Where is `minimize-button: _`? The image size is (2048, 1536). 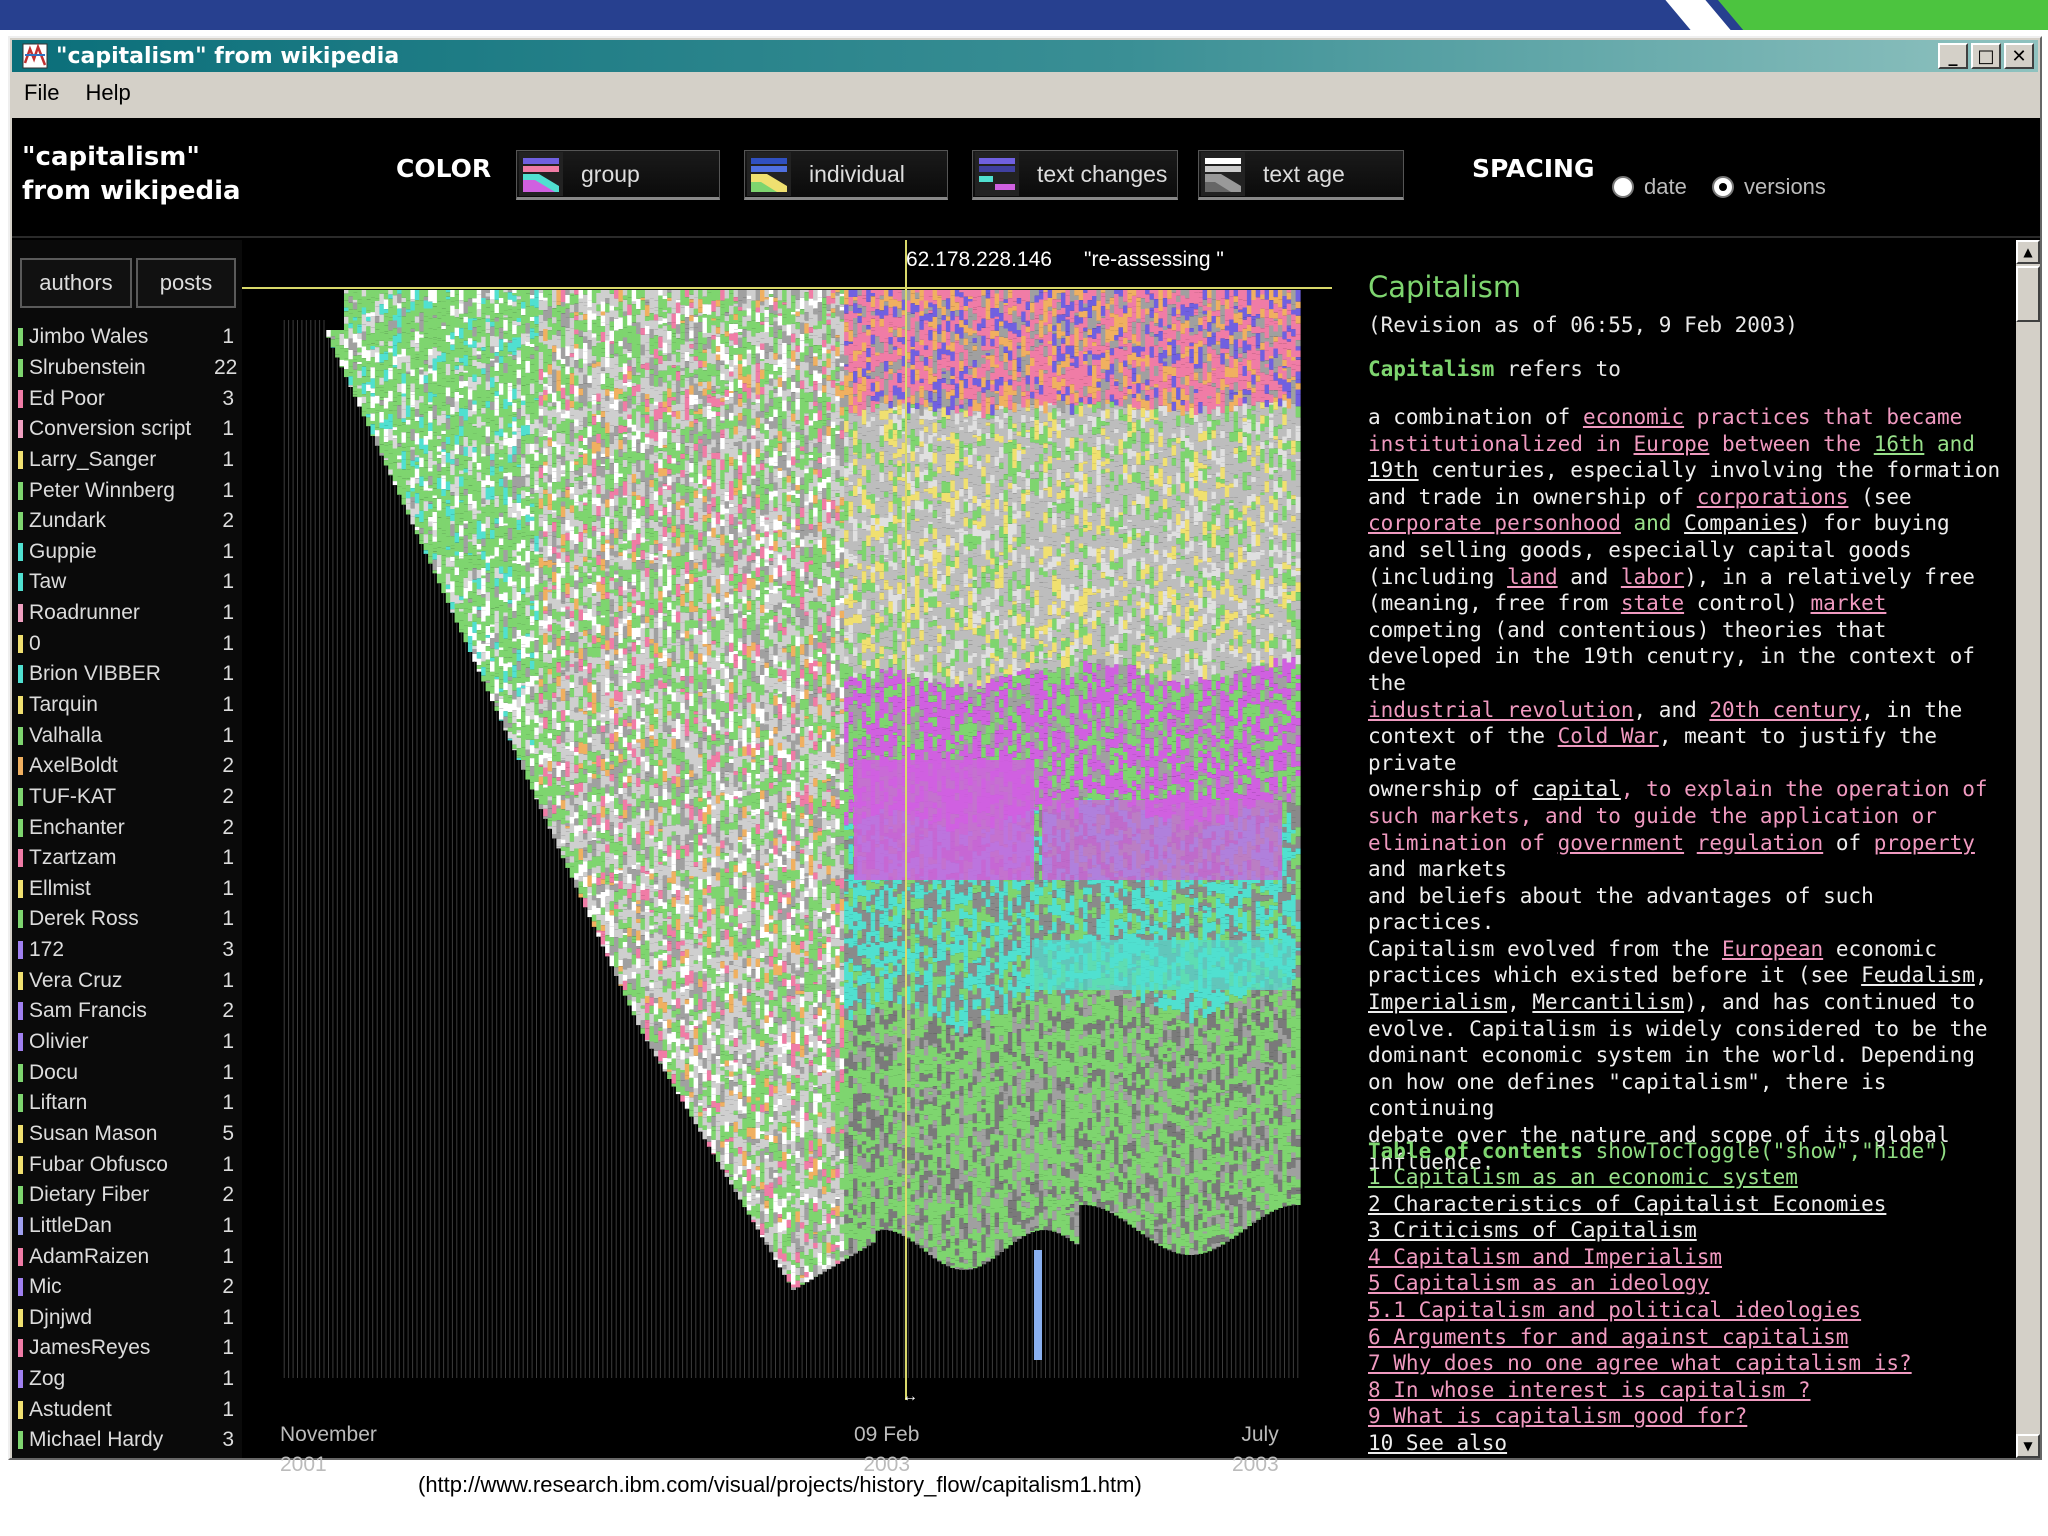 minimize-button: _ is located at coordinates (1953, 56).